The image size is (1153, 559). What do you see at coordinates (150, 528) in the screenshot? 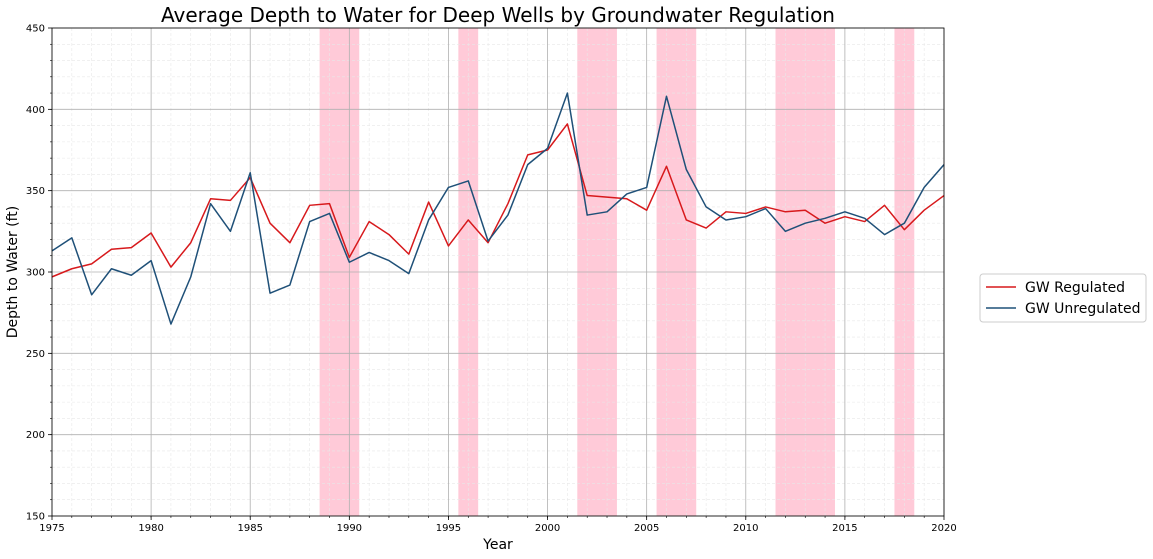
I see `x-tick-label: 1980` at bounding box center [150, 528].